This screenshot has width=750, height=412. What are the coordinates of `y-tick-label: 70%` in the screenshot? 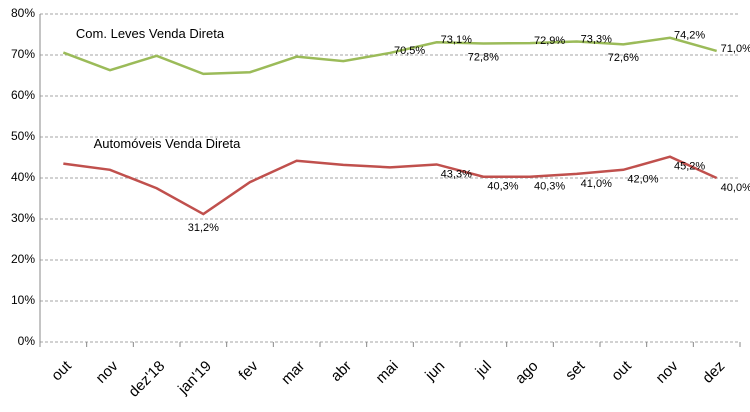 It's located at (23, 54).